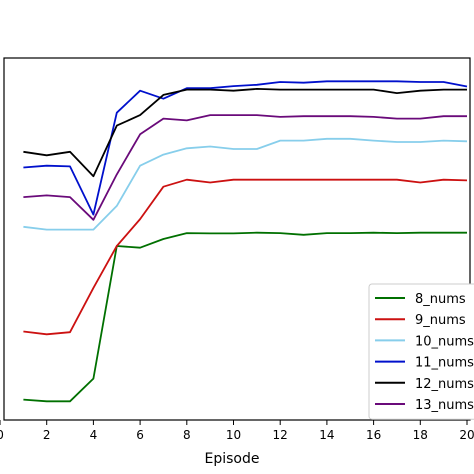  I want to click on legend-label-9-nums: 9_nums, so click(440, 320).